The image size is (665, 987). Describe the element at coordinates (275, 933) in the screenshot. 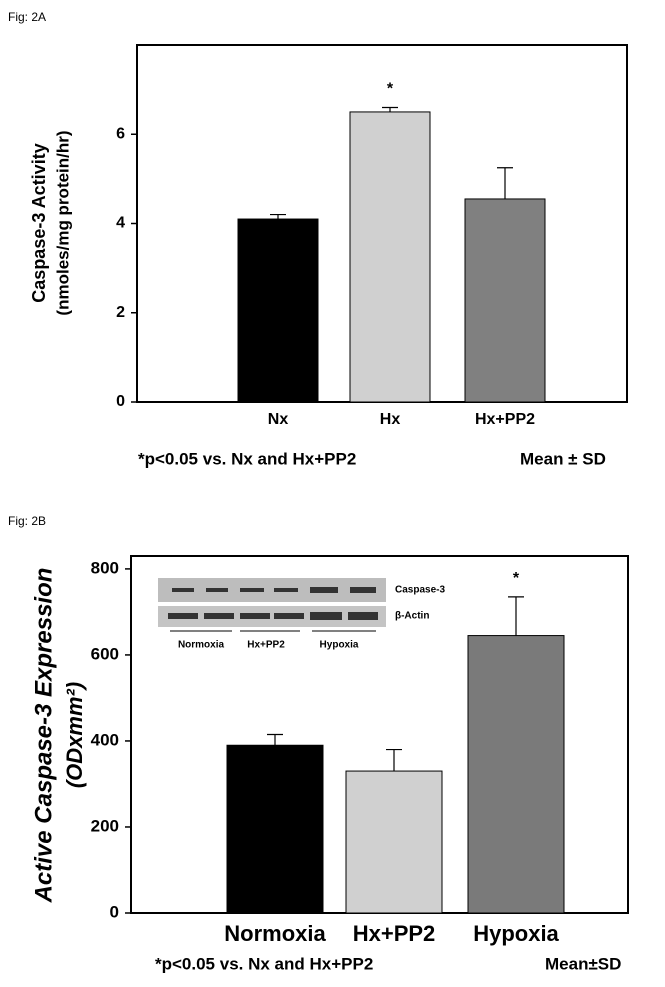

I see `x-tick-label: Normoxia` at that location.